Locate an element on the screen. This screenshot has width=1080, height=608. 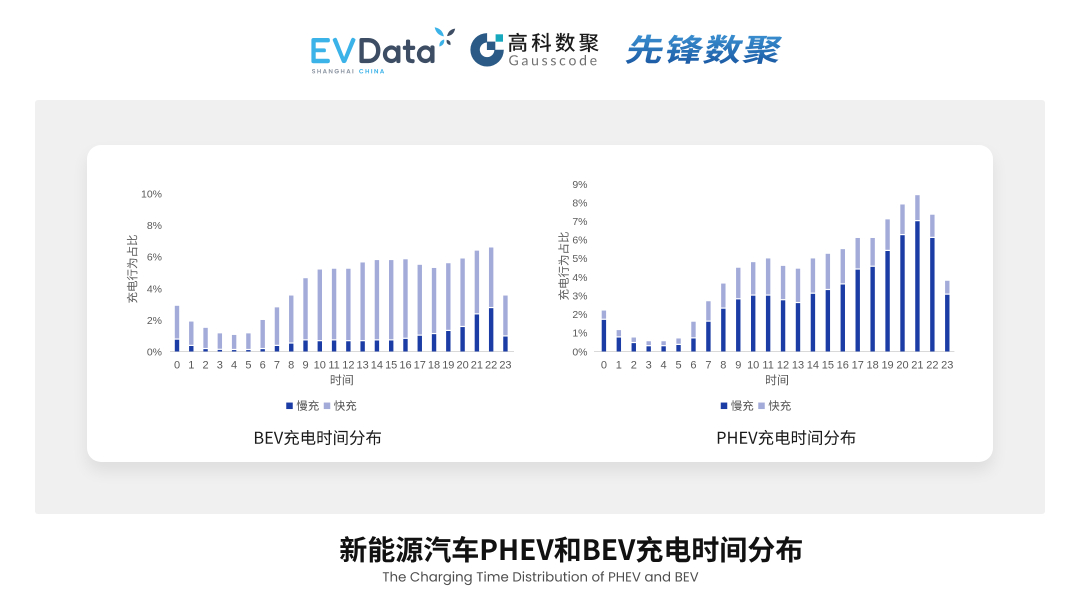
svg-text: 9% is located at coordinates (579, 185).